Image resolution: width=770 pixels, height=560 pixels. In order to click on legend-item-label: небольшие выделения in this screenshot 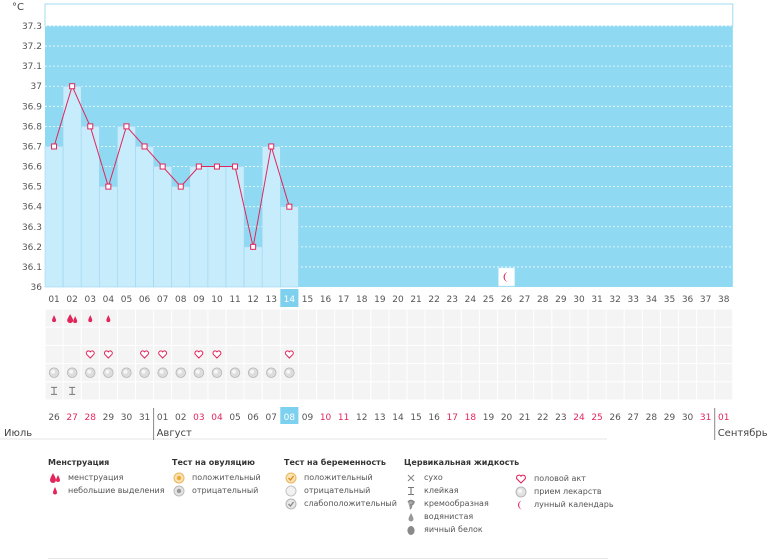, I will do `click(116, 490)`.